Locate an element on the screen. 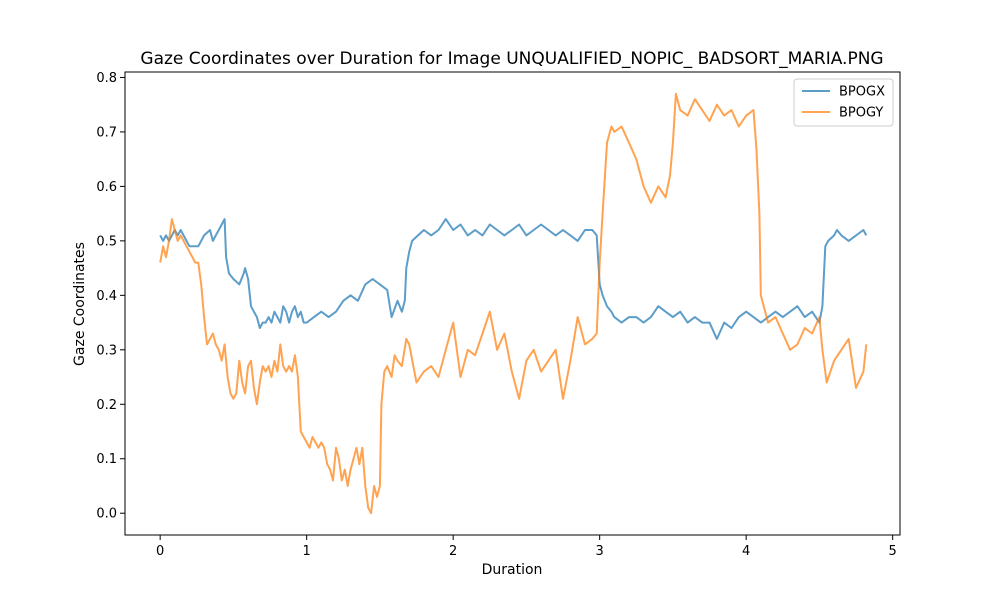  x-tick-label: 4 is located at coordinates (746, 551).